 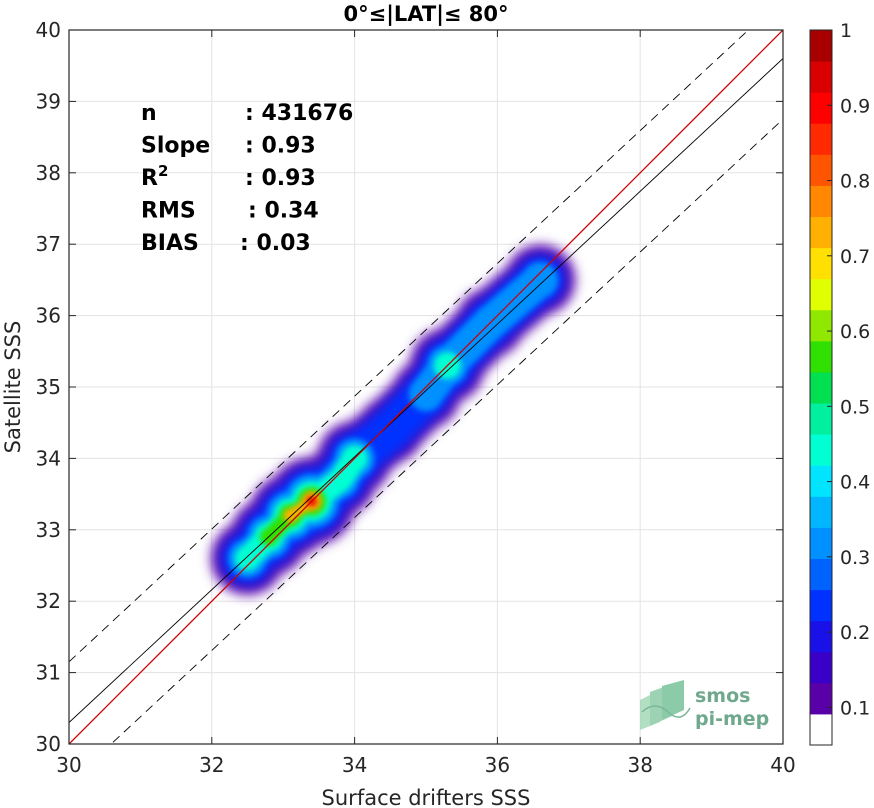 What do you see at coordinates (48, 316) in the screenshot?
I see `y-tick-label: 36` at bounding box center [48, 316].